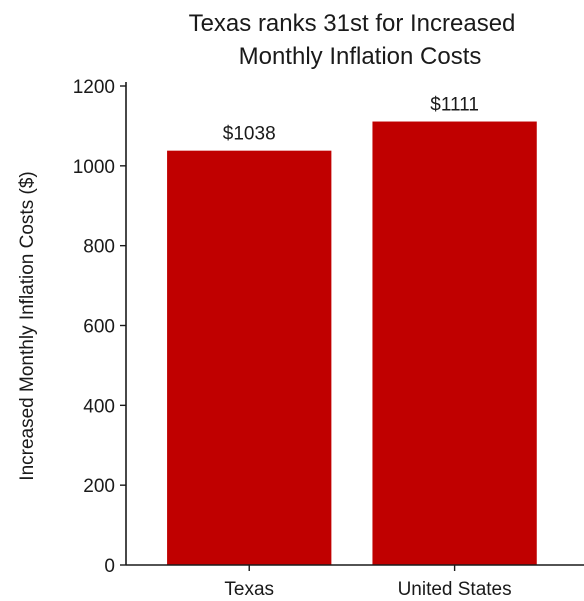 The width and height of the screenshot is (584, 601). Describe the element at coordinates (109, 566) in the screenshot. I see `y-tick-label-0: 0` at that location.